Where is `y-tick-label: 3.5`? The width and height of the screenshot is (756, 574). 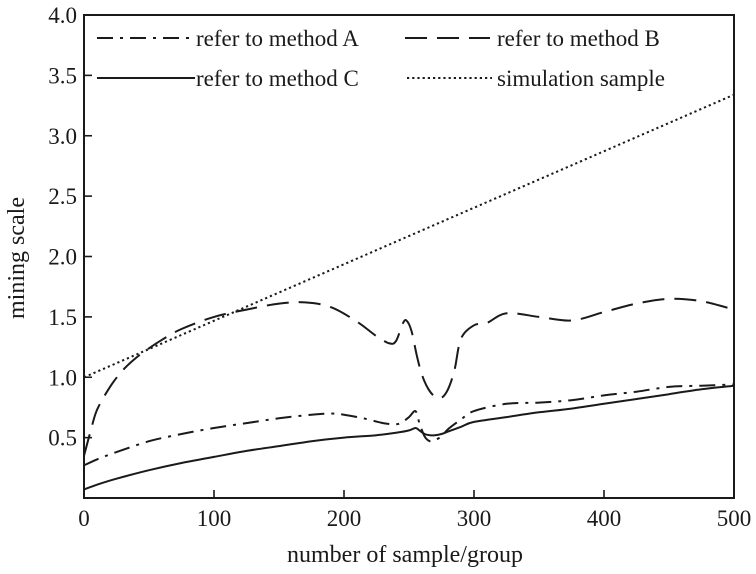
y-tick-label: 3.5 is located at coordinates (62, 75).